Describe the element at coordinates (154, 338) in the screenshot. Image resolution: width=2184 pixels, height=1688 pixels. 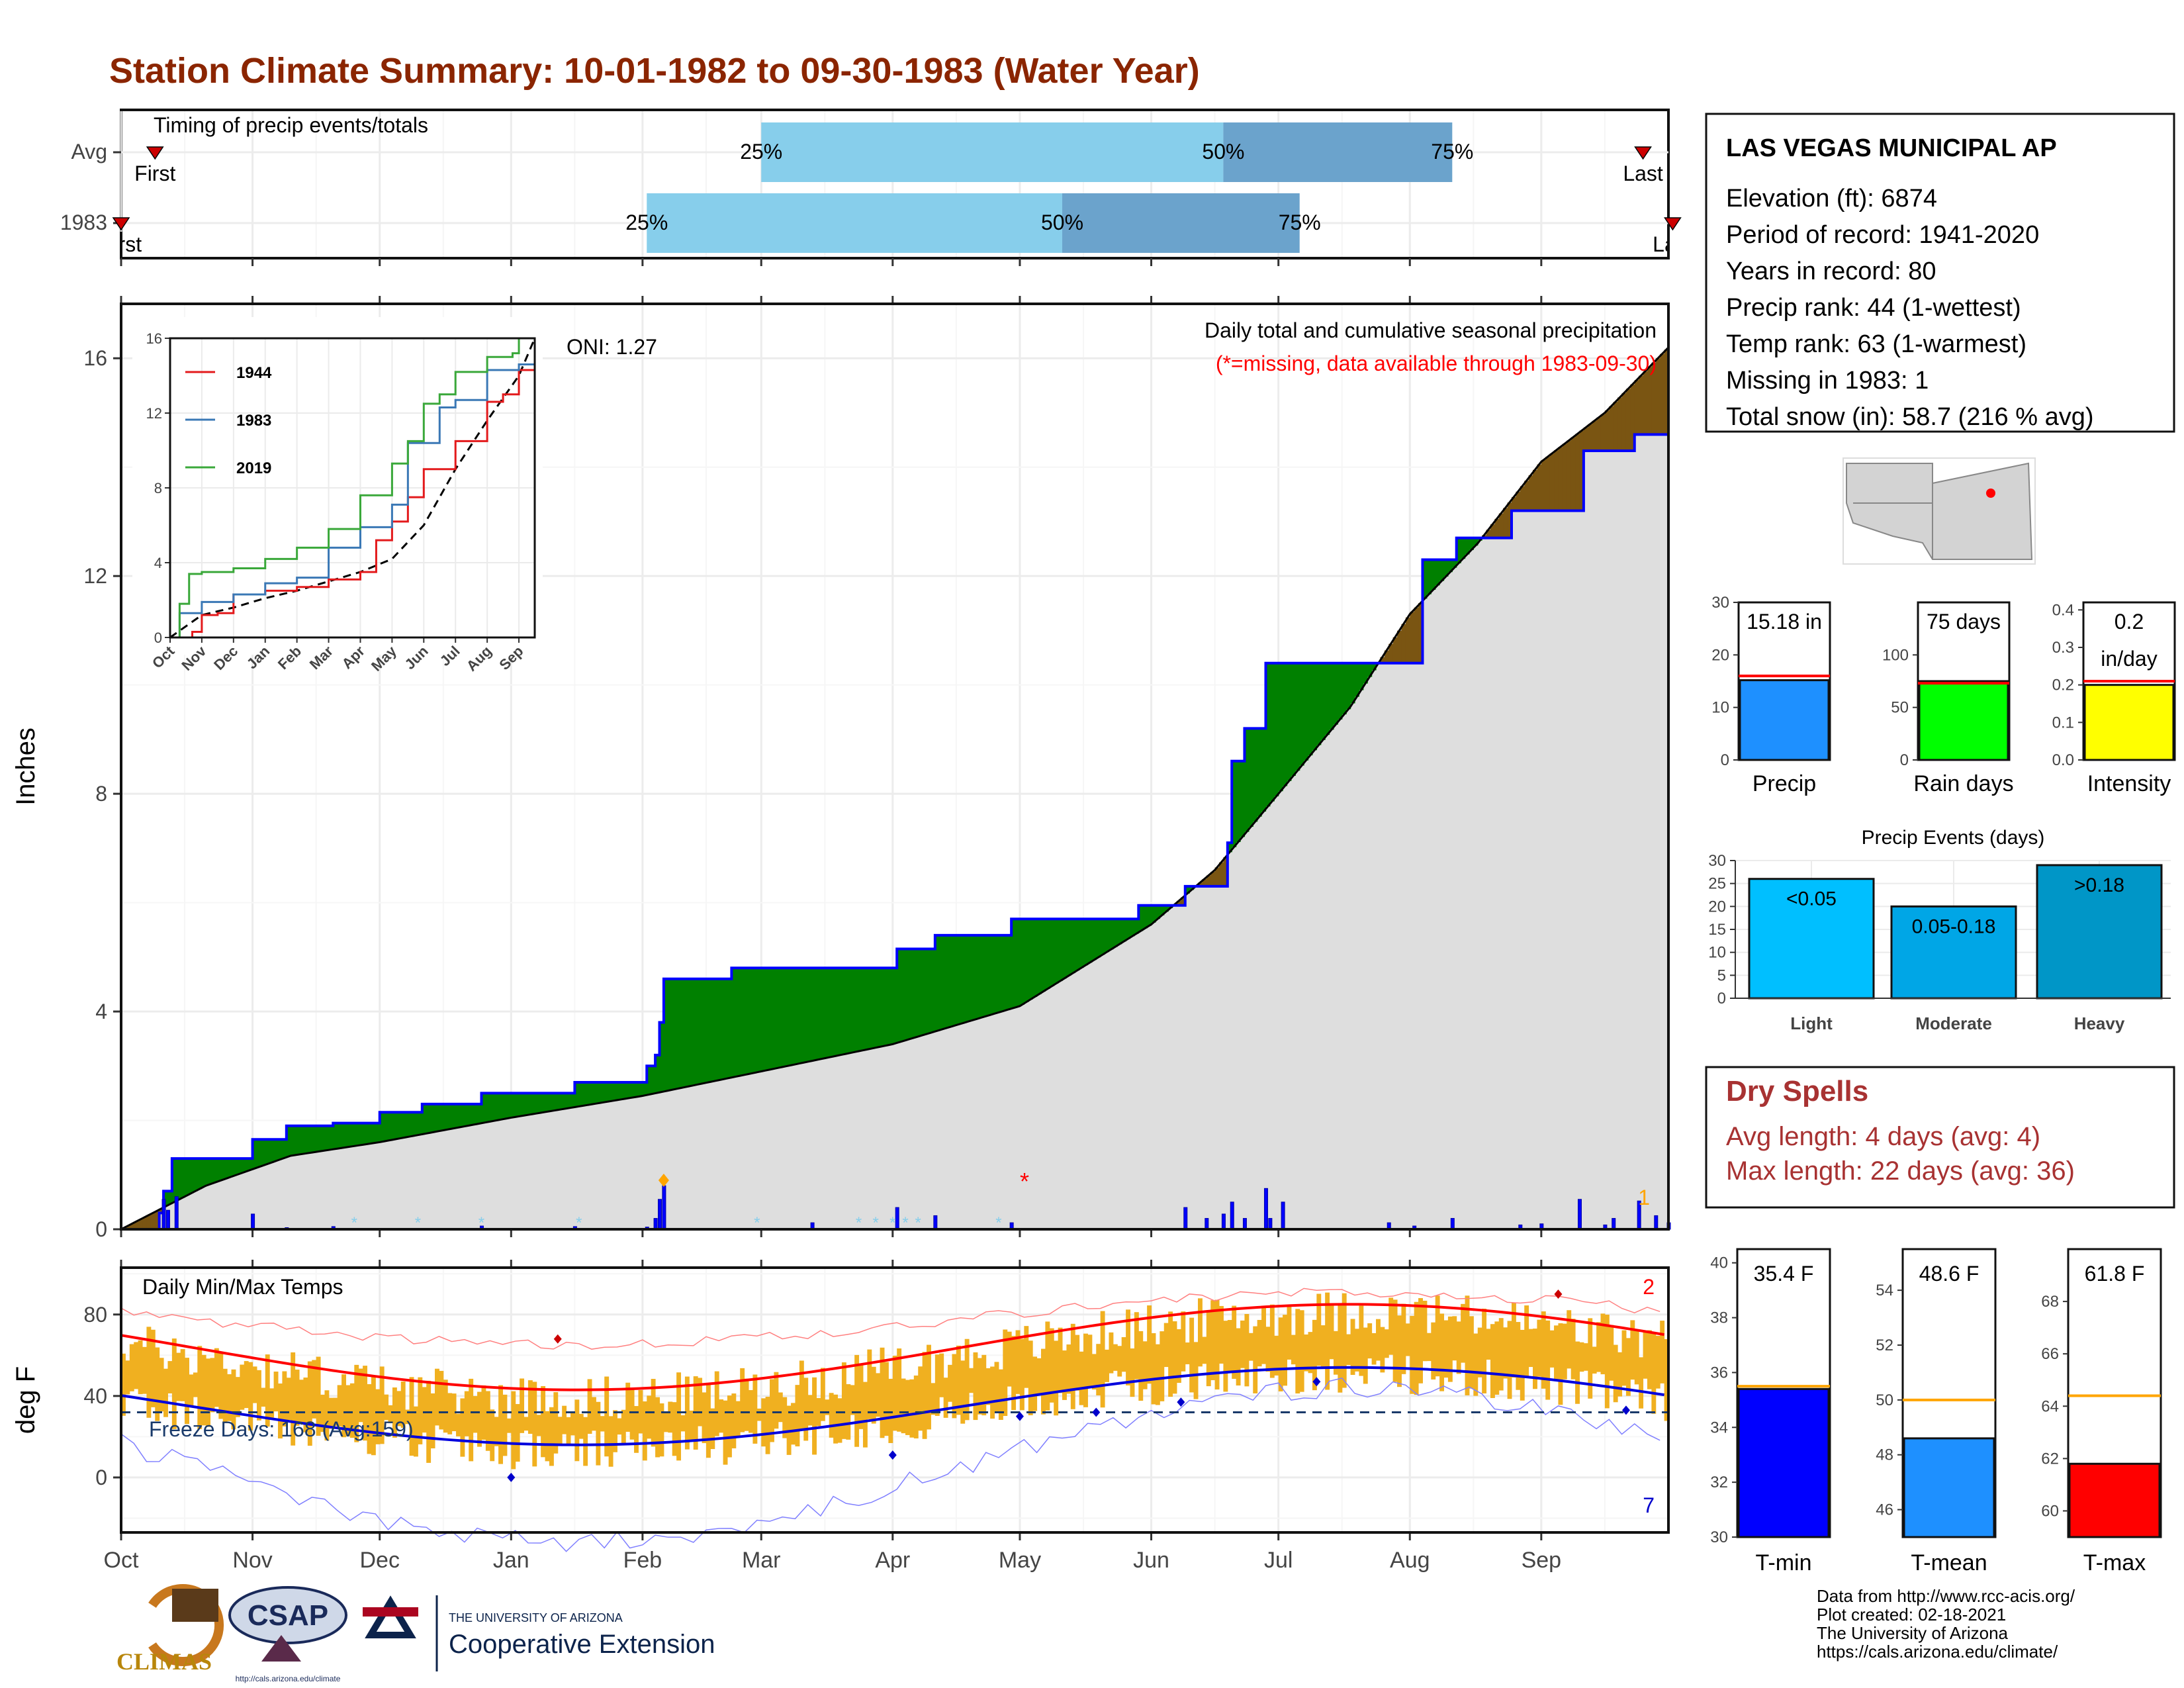
I see `inset-y-label: 16` at that location.